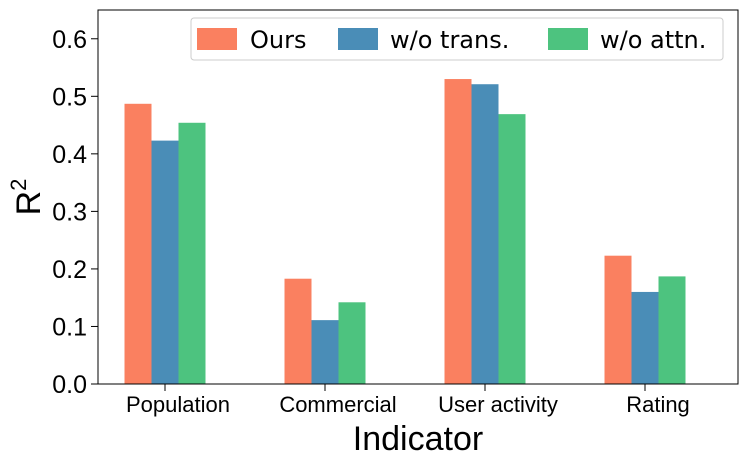 The height and width of the screenshot is (466, 747). What do you see at coordinates (69, 97) in the screenshot?
I see `y-tick-label: 0.5` at bounding box center [69, 97].